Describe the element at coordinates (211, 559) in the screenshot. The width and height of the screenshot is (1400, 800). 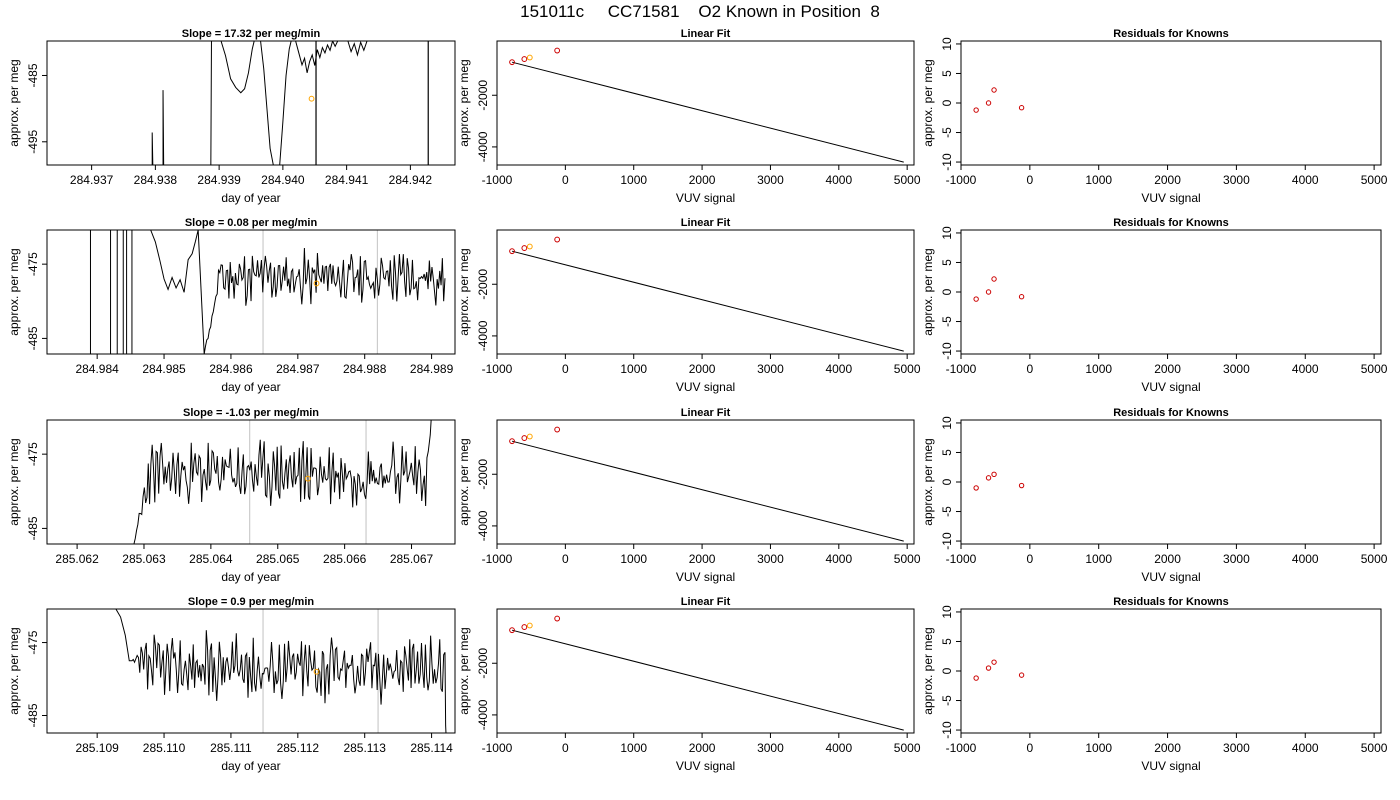
I see `x-tick-label: 285.064` at that location.